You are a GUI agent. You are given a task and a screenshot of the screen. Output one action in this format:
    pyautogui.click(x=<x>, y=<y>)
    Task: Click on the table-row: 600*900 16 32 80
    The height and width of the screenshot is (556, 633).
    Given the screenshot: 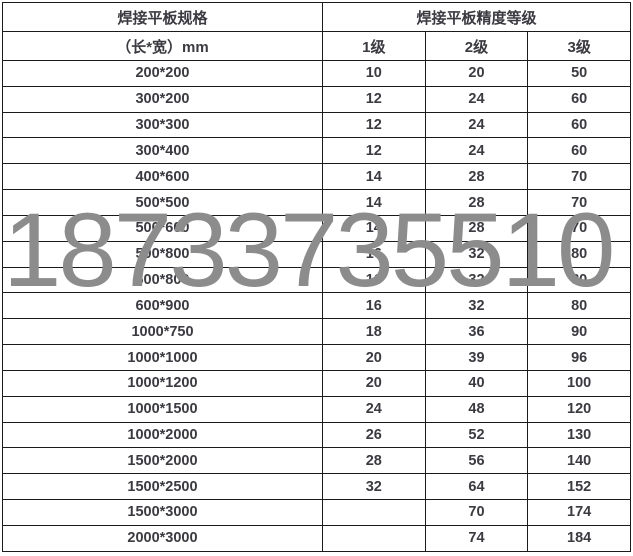 What is the action you would take?
    pyautogui.click(x=316, y=306)
    